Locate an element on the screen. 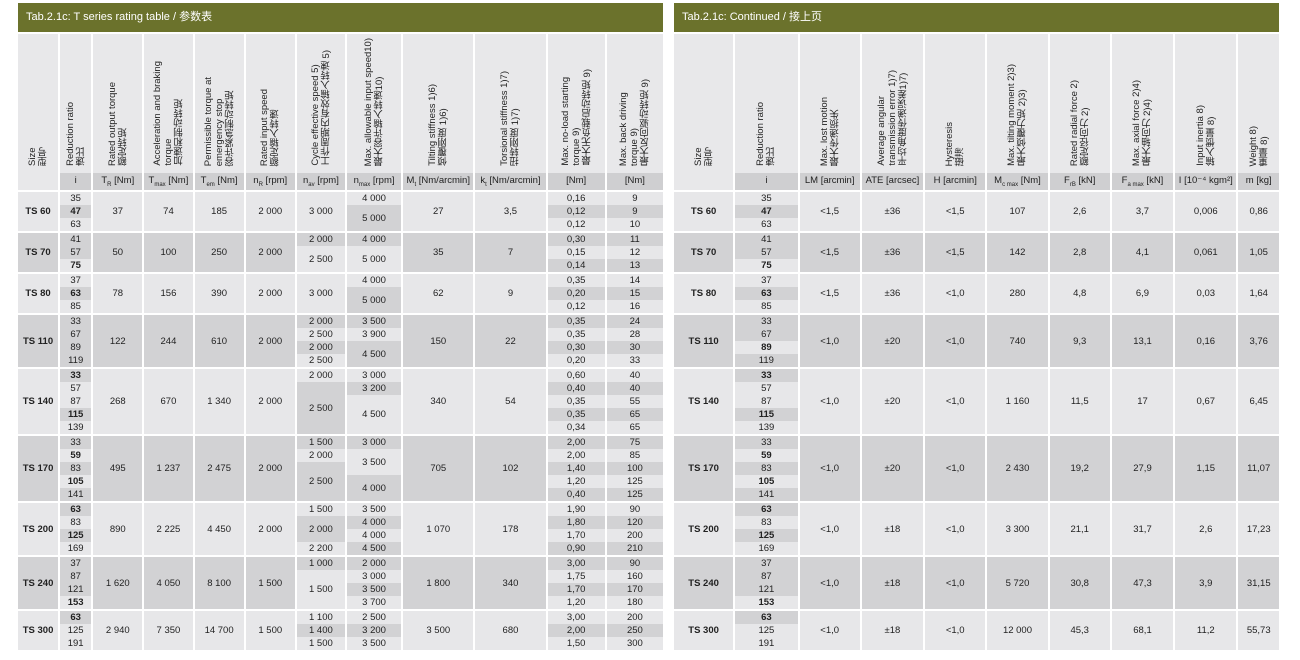 This screenshot has width=1300, height=660. value-cell: <1,5 is located at coordinates (955, 251).